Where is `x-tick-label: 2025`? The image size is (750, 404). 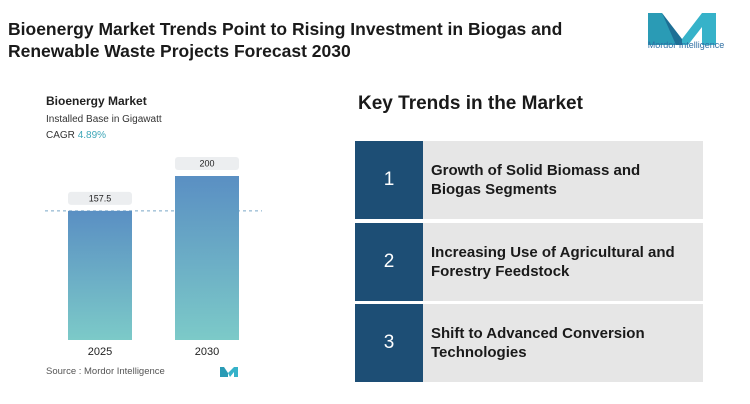 x-tick-label: 2025 is located at coordinates (100, 352).